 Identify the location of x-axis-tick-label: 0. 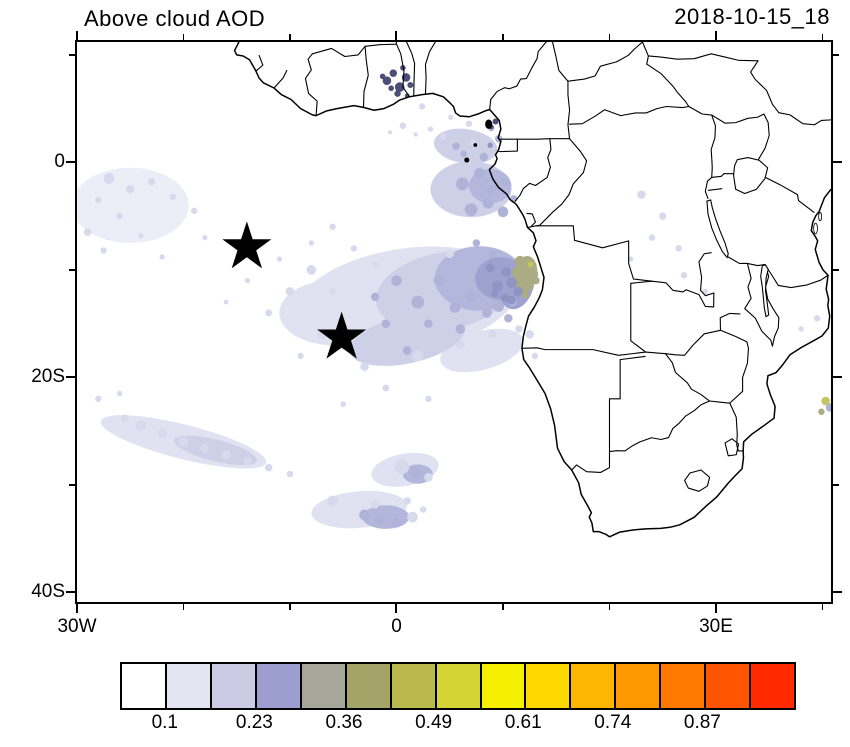
(396, 626).